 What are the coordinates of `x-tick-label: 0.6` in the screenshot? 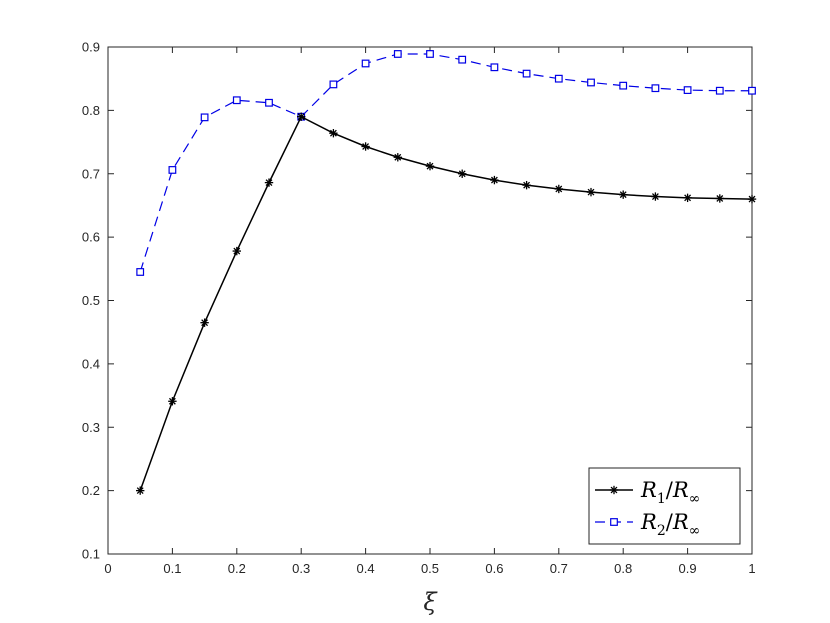 It's located at (494, 568).